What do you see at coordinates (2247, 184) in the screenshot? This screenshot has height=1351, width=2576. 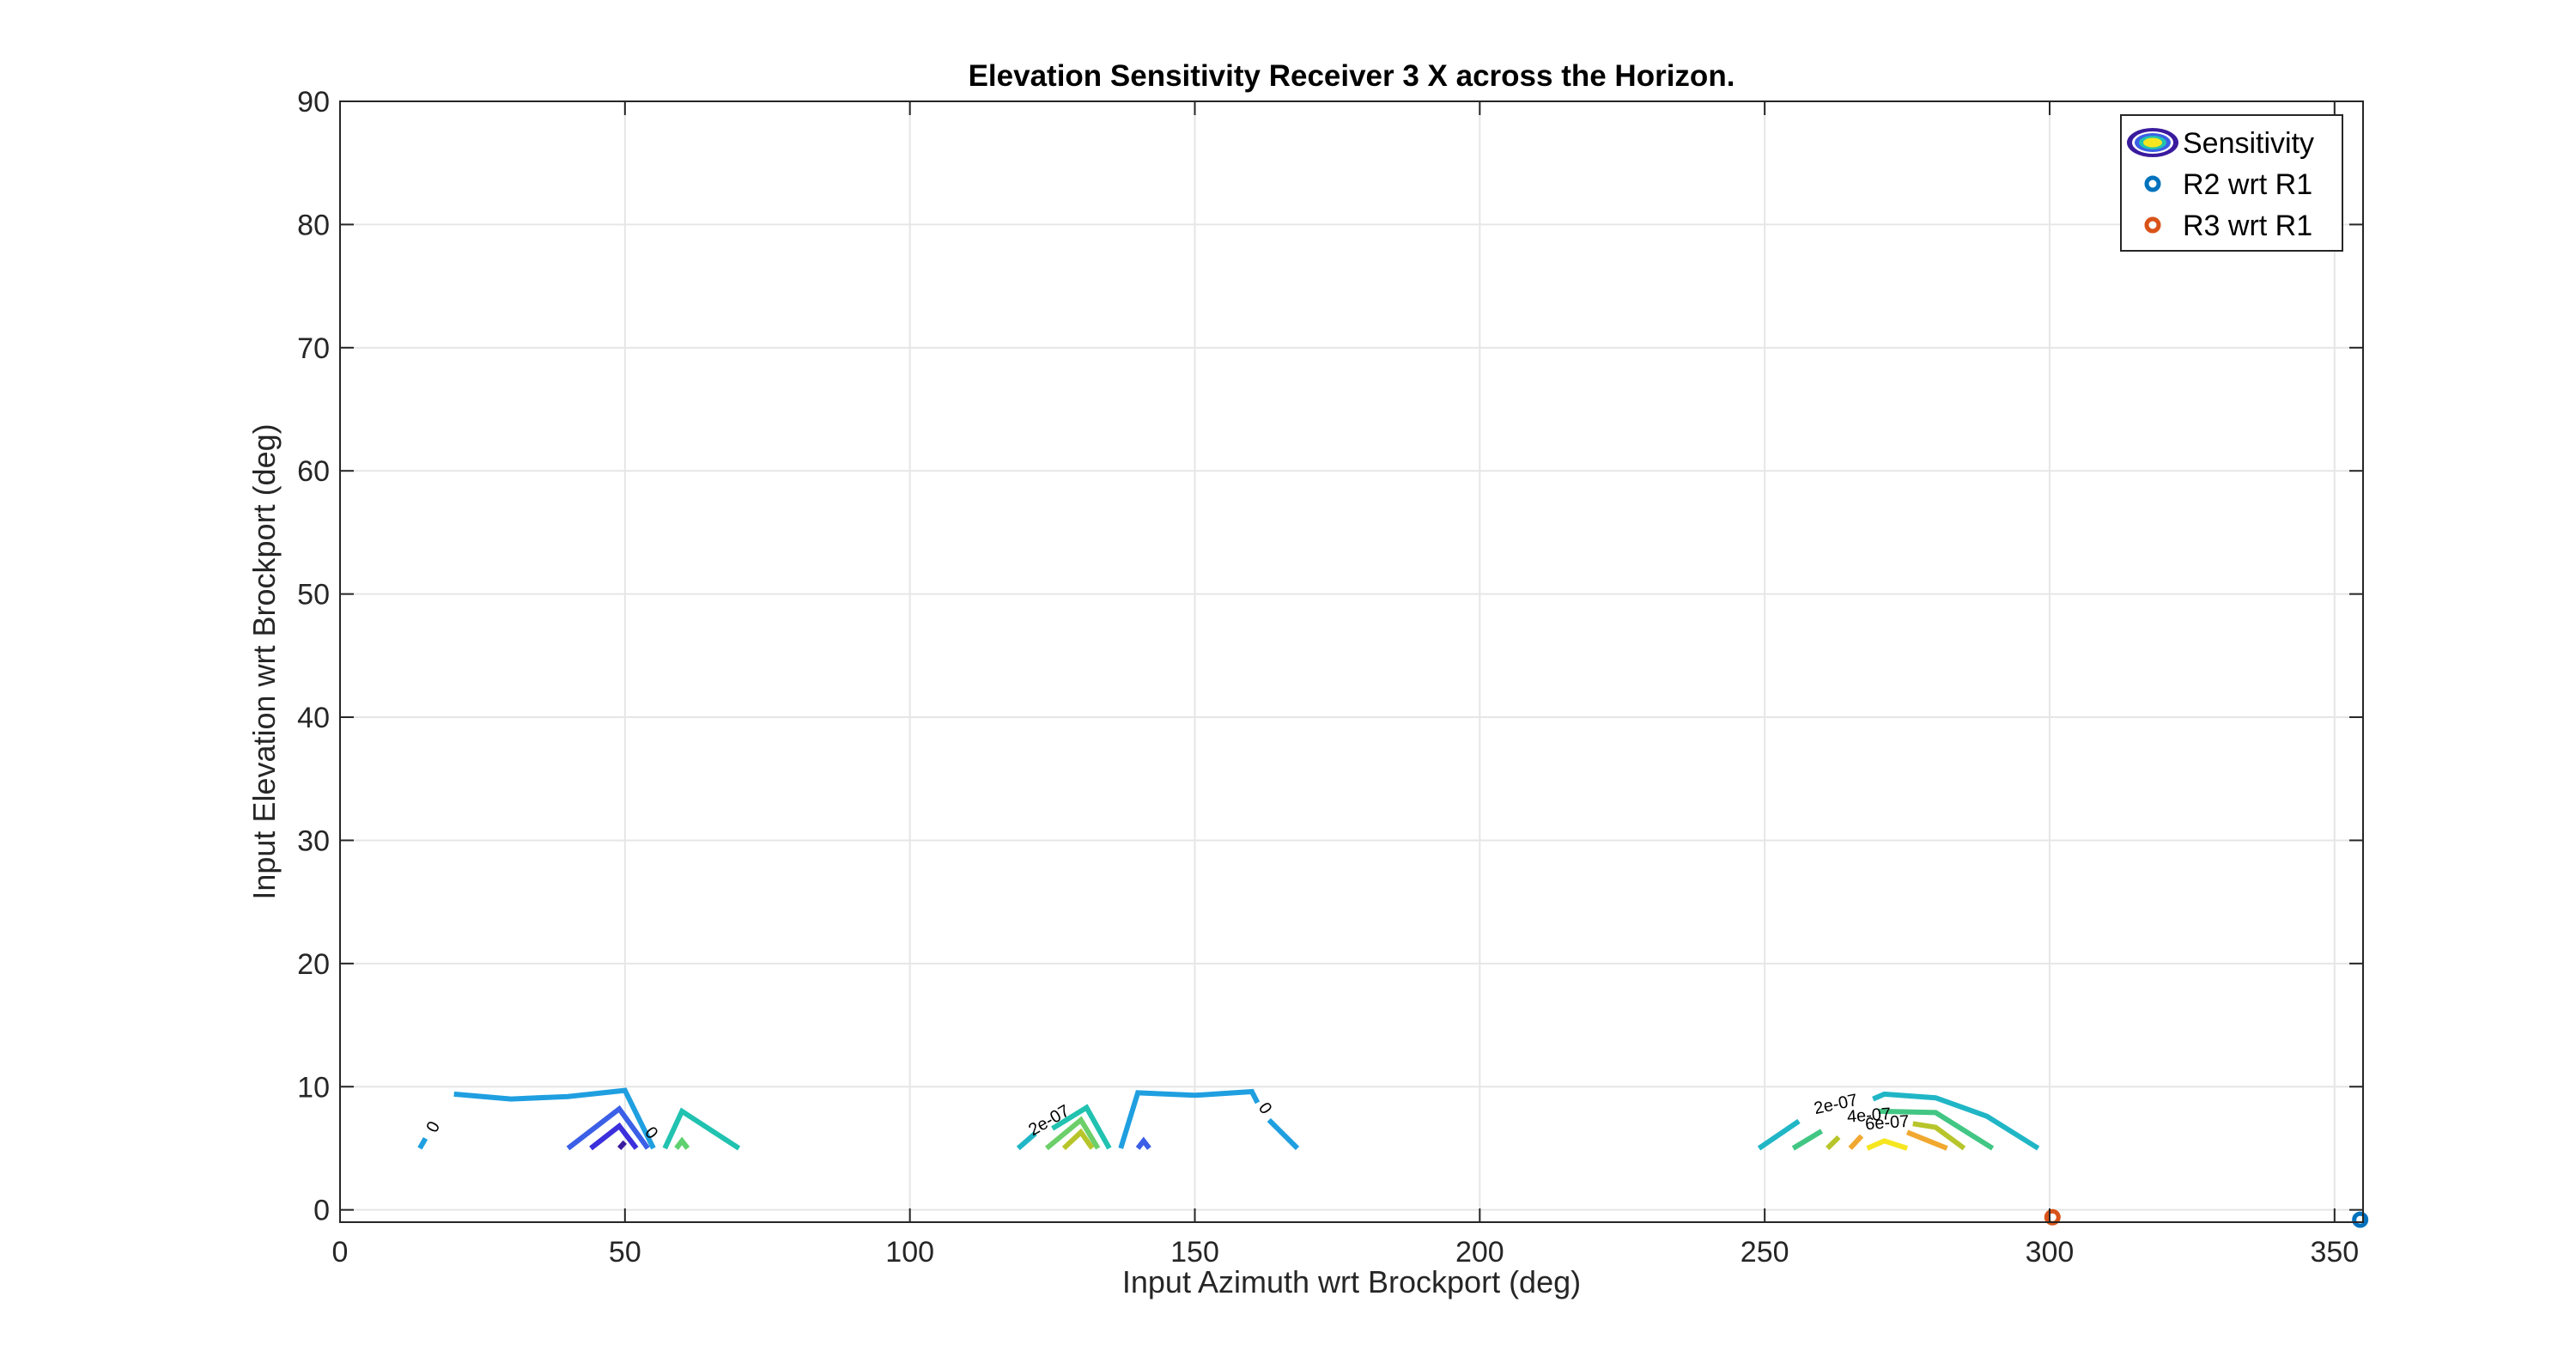 I see `legend-entry-label: R2 wrt R1` at bounding box center [2247, 184].